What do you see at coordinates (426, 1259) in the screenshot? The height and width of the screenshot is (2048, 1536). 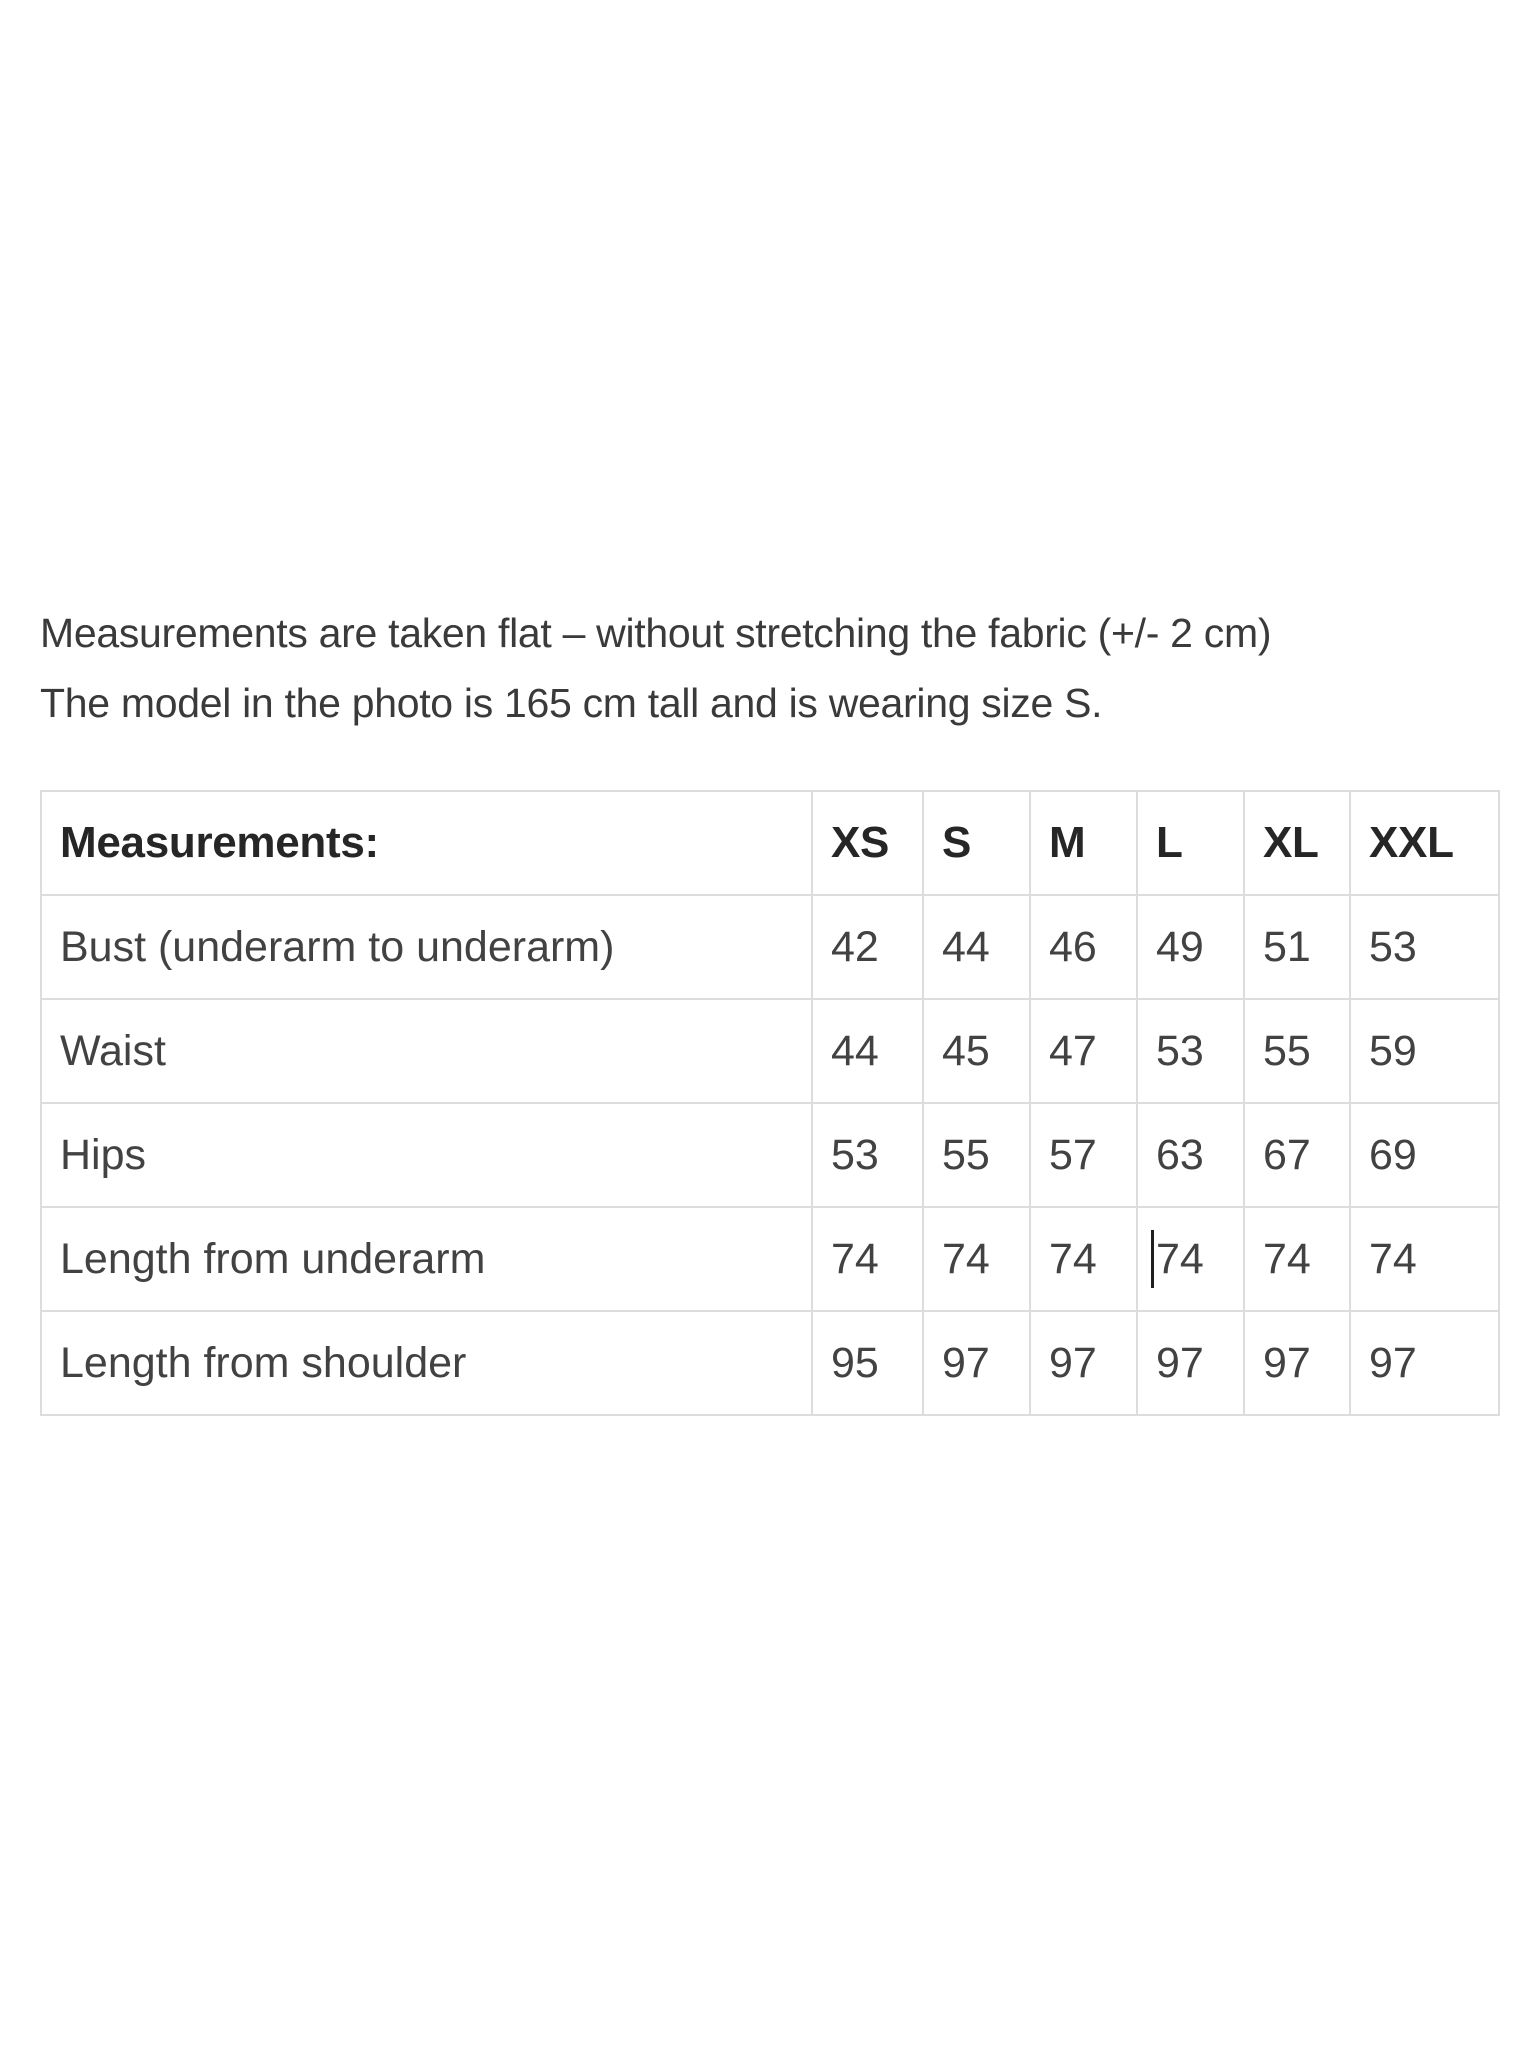 I see `row-label-cell: Length from underarm` at bounding box center [426, 1259].